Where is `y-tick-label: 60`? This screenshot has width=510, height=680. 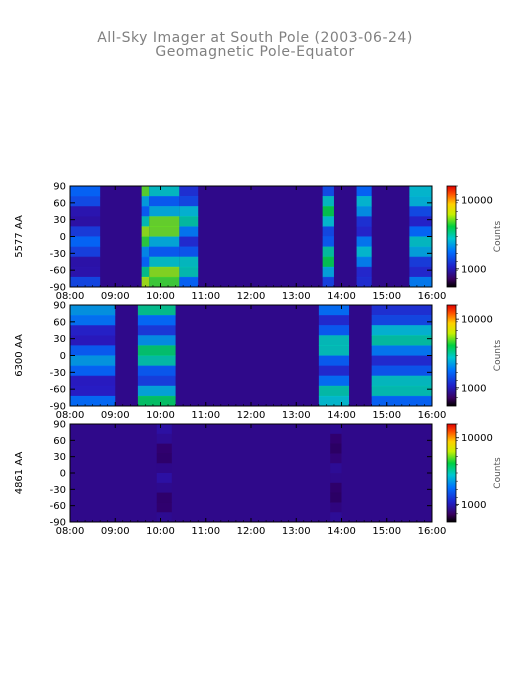
y-tick-label: 60 is located at coordinates (59, 203).